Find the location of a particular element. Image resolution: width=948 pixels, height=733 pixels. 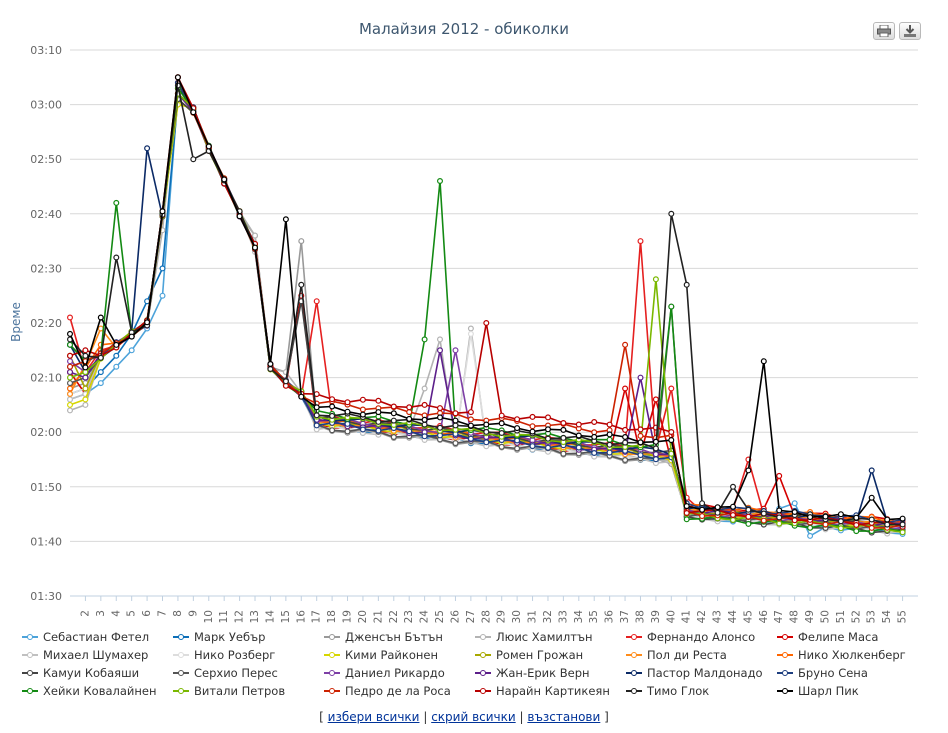

legend-item: Педро де ла Роса is located at coordinates (399, 691).